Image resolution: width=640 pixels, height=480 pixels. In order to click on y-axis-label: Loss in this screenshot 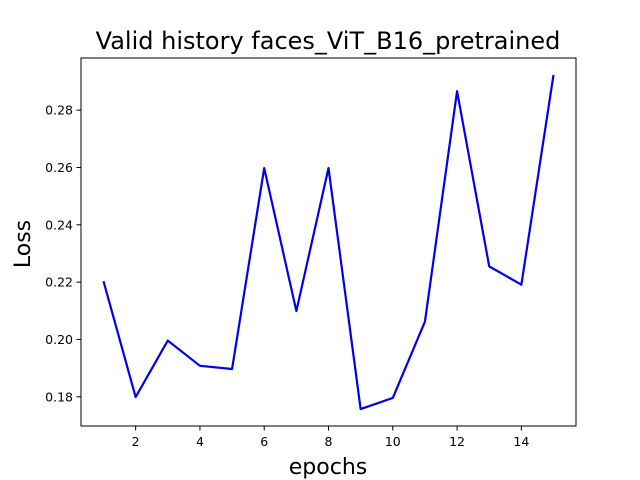, I will do `click(23, 244)`.